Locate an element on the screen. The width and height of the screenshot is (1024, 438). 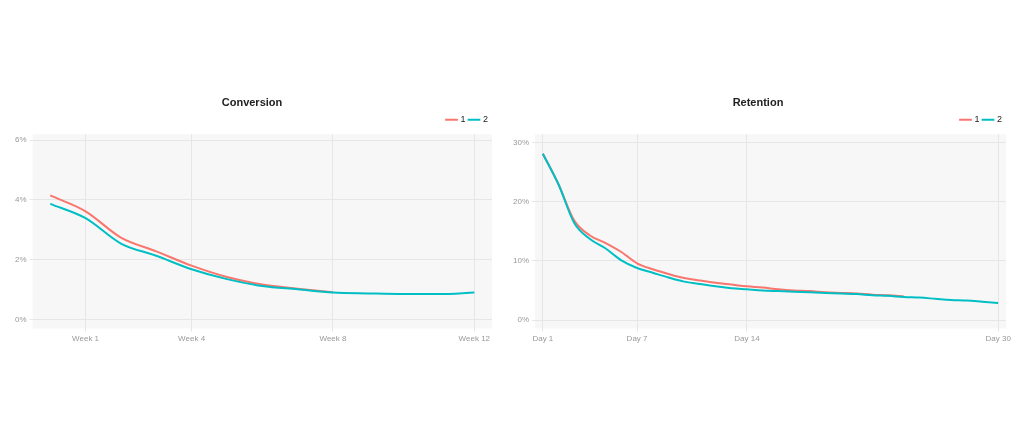
y-tick-label: 6% is located at coordinates (21, 140).